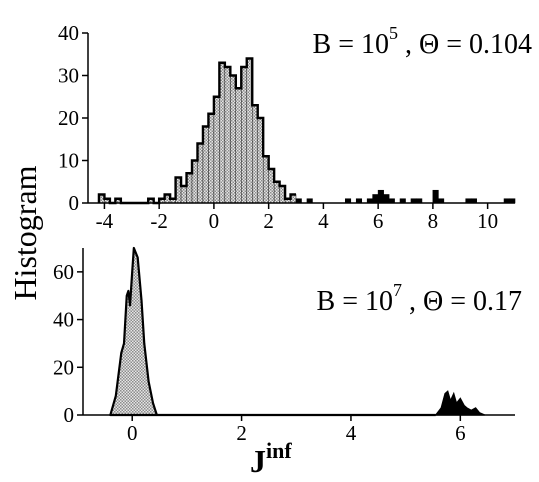 The width and height of the screenshot is (539, 482). What do you see at coordinates (214, 221) in the screenshot?
I see `top-x-tick-label: 0` at bounding box center [214, 221].